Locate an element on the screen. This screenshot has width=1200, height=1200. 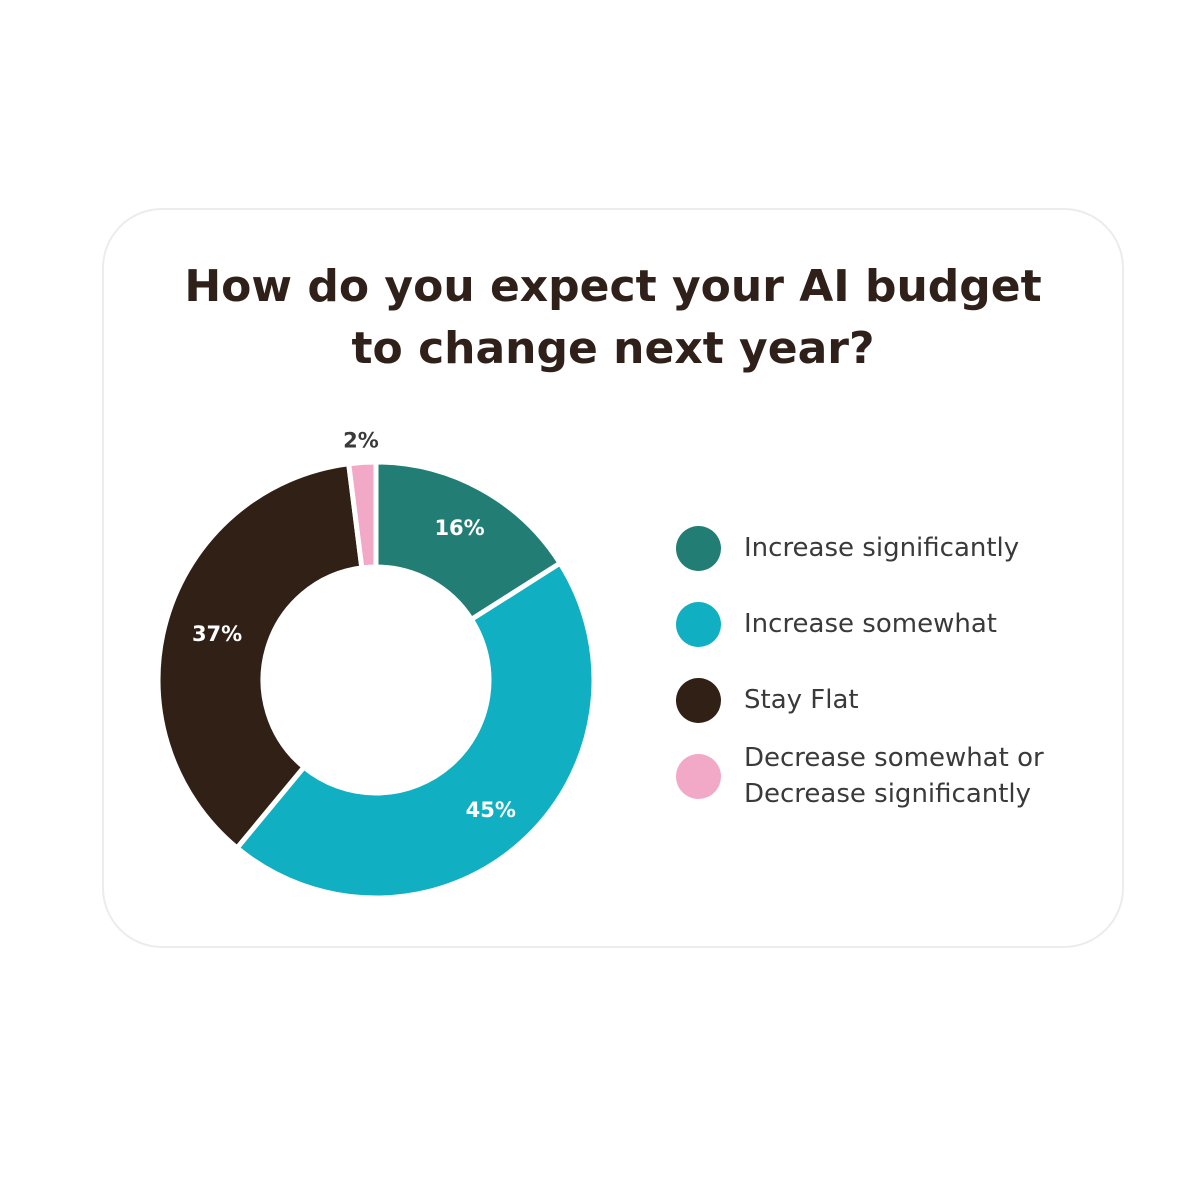
legend-label: Increase somewhat is located at coordinates (870, 624).